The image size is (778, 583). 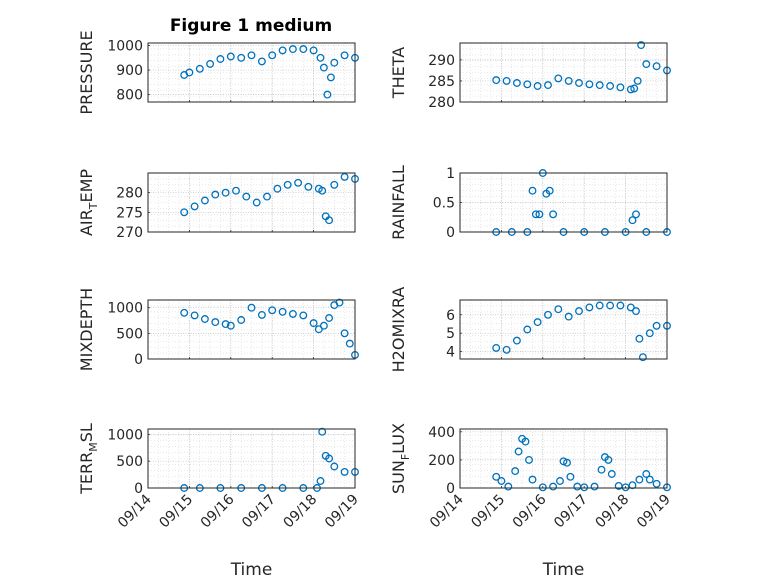 I want to click on y-axis-label: PRESSURE, so click(x=86, y=72).